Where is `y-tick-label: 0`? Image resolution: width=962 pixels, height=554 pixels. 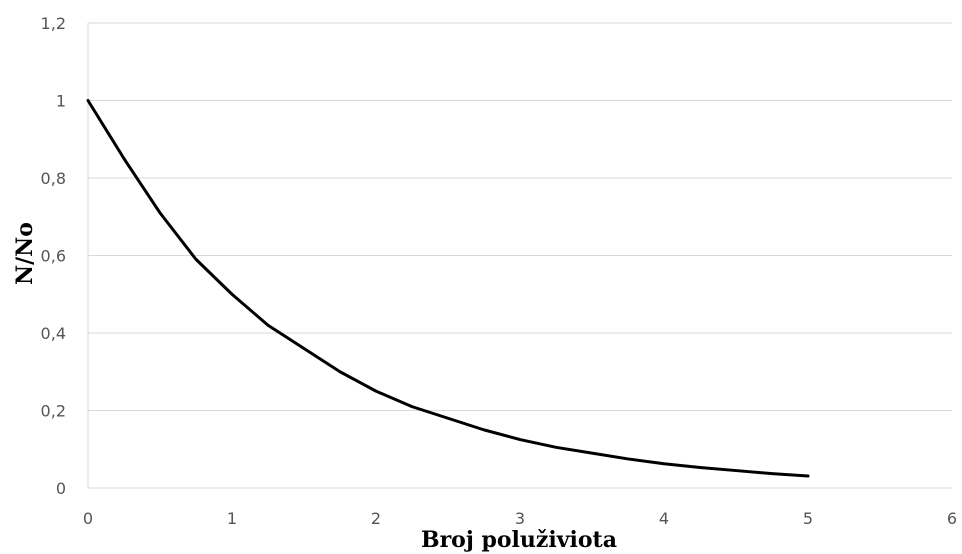 y-tick-label: 0 is located at coordinates (61, 488).